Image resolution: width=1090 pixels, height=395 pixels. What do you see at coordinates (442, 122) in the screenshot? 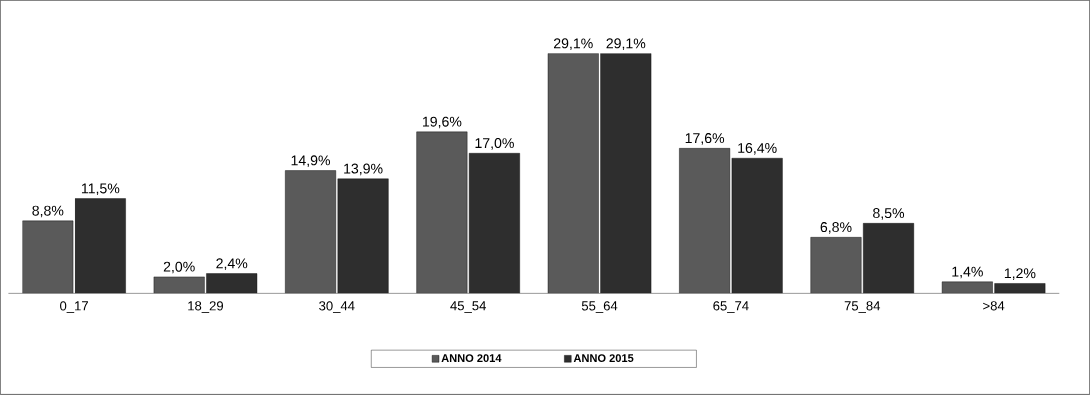
I see `data-label: 19,6%` at bounding box center [442, 122].